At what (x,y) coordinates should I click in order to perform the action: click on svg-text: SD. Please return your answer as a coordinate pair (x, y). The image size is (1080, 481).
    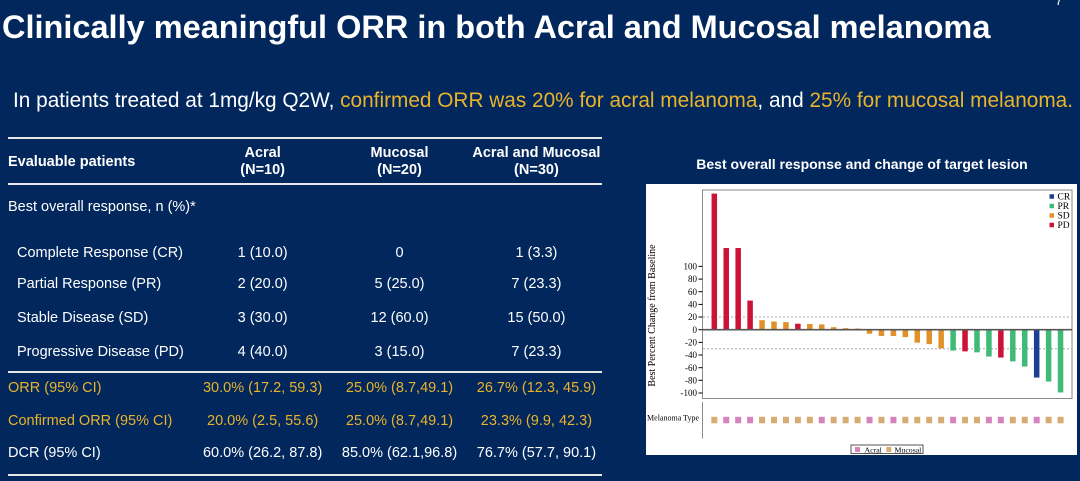
    Looking at the image, I should click on (1064, 217).